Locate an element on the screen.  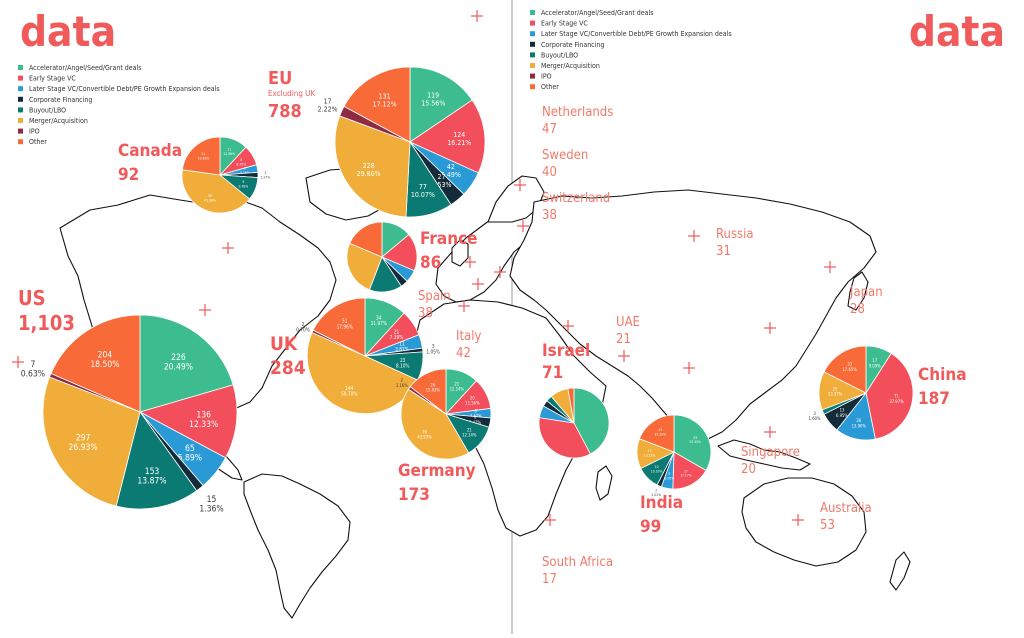
pie-india-value-1: 17 is located at coordinates (686, 471).